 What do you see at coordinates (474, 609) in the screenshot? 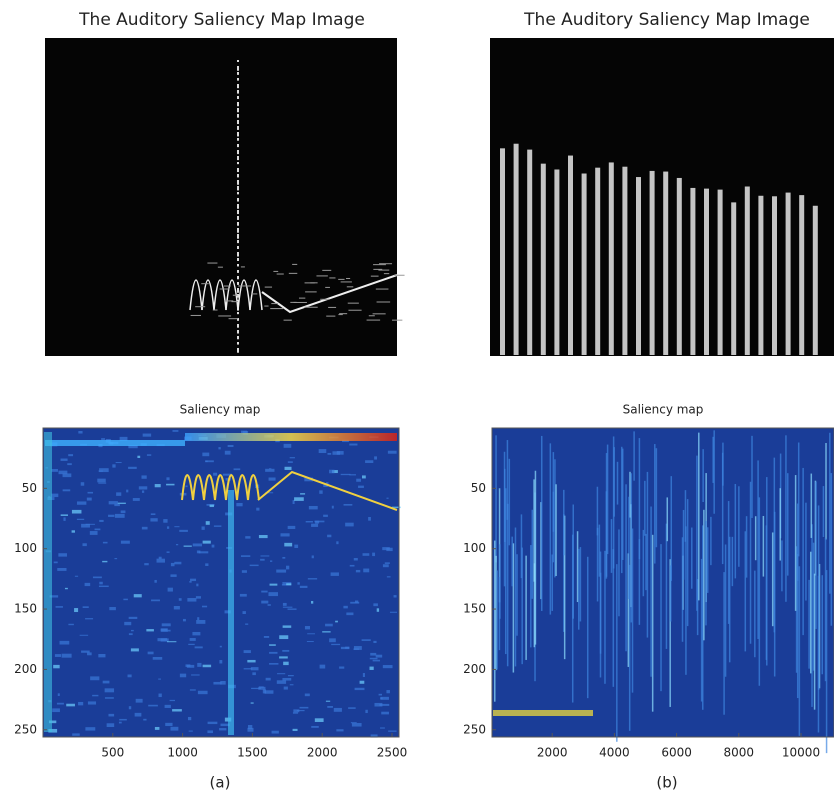
I see `y-tick-label: 150` at bounding box center [474, 609].